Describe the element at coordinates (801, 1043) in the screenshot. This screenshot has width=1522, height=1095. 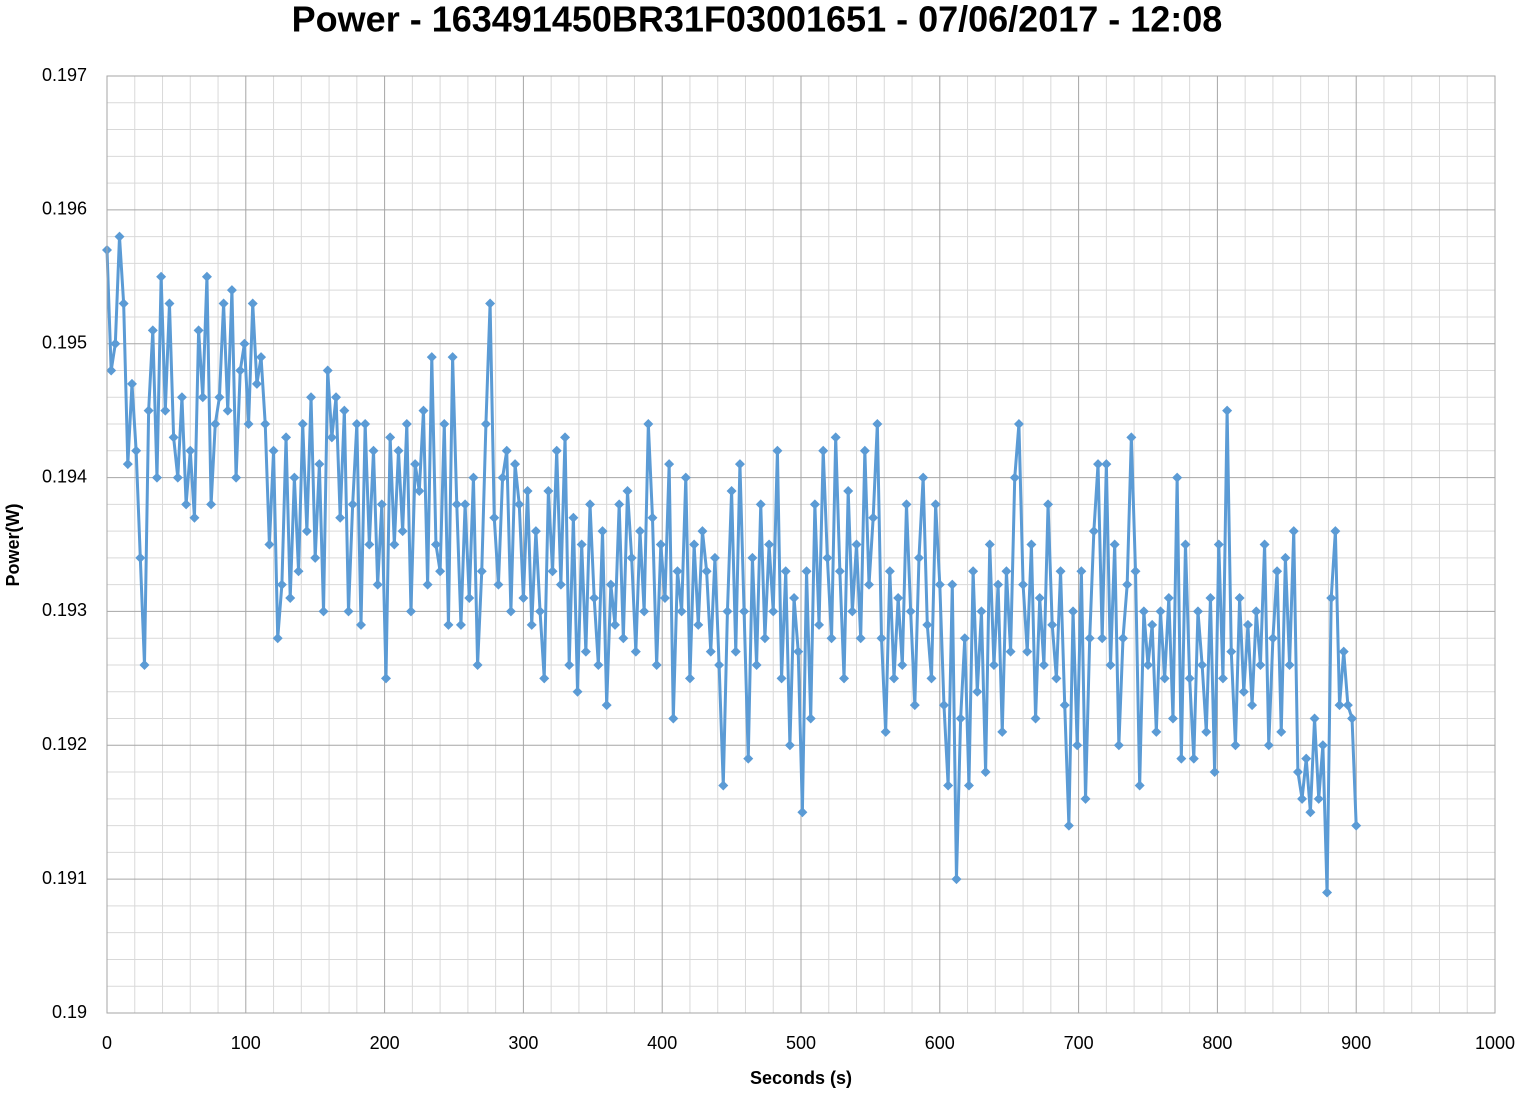
I see `x-tick-label: 500` at that location.